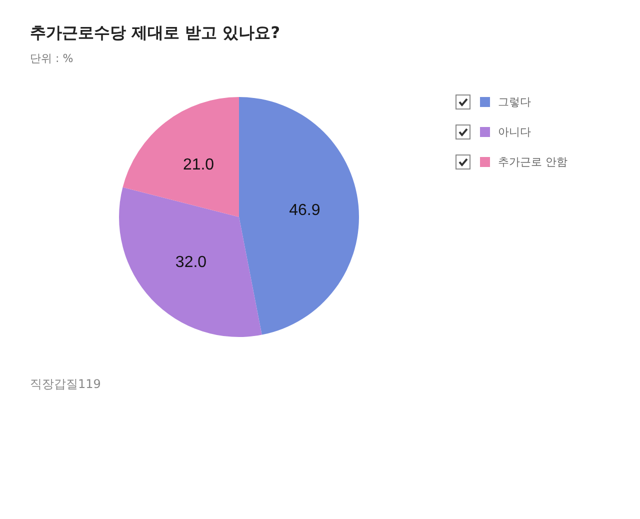  Describe the element at coordinates (304, 211) in the screenshot. I see `data-label: 46.9` at that location.